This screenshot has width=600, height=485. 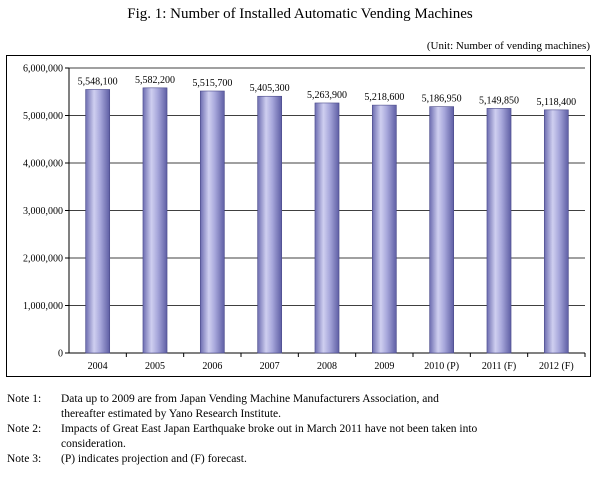 I want to click on data-label: 5,263,900, so click(x=327, y=95).